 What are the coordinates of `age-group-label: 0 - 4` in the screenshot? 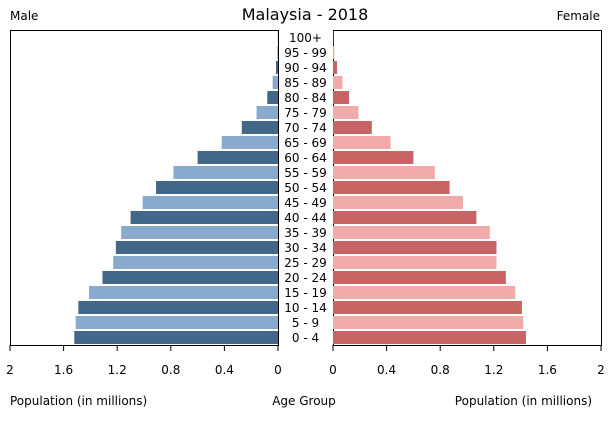 It's located at (305, 338).